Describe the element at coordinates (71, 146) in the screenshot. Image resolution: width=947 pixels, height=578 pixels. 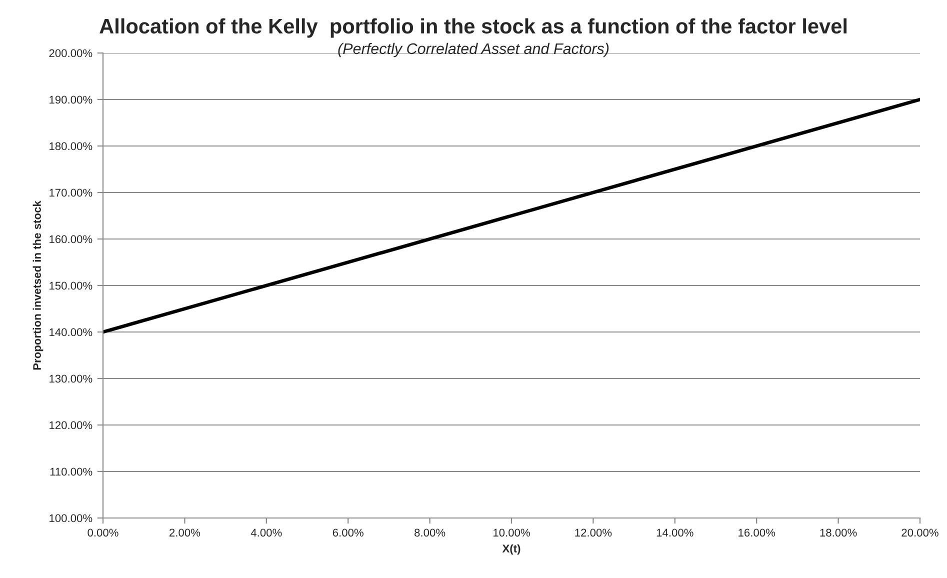
I see `y-tick-label: 180.00%` at that location.